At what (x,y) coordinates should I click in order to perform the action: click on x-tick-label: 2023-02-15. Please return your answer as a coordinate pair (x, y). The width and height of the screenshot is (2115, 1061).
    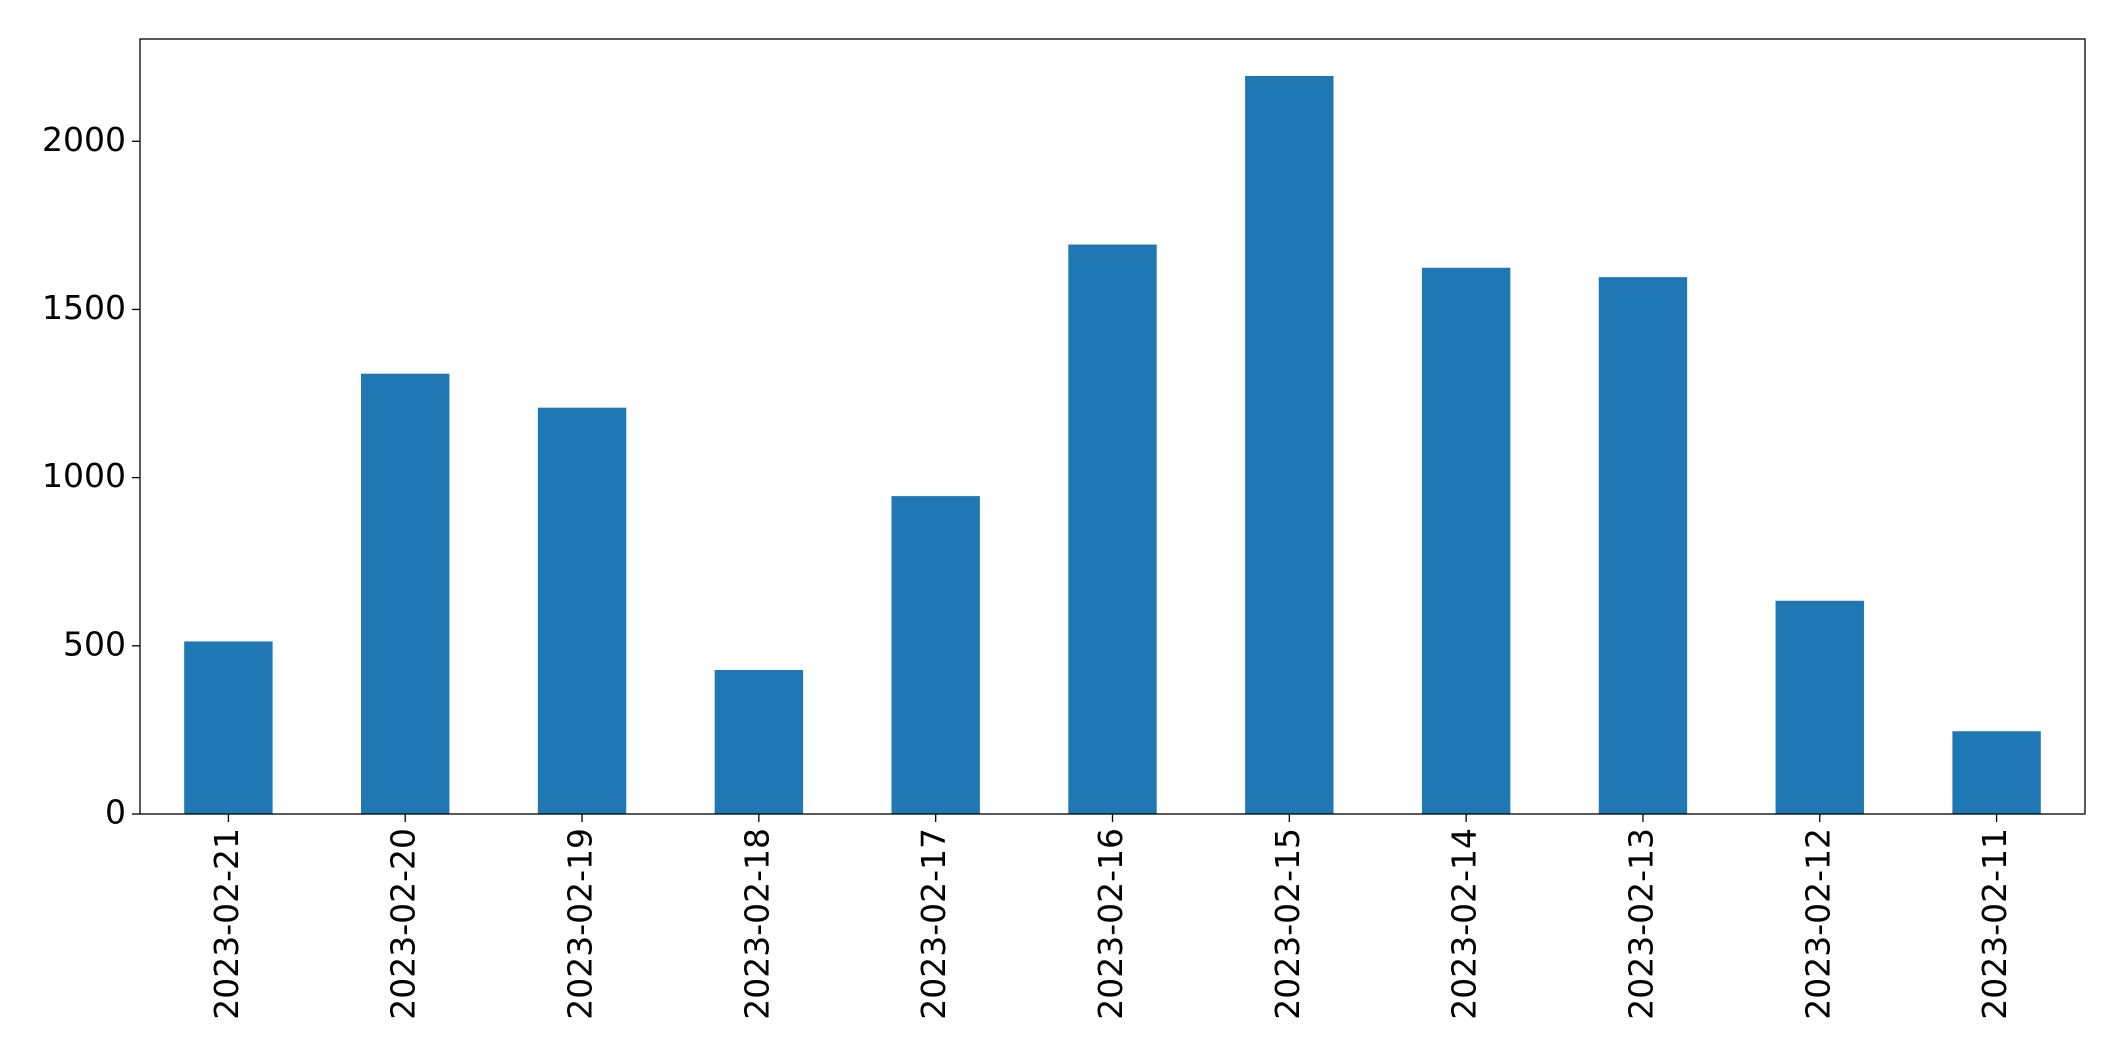
    Looking at the image, I should click on (1287, 924).